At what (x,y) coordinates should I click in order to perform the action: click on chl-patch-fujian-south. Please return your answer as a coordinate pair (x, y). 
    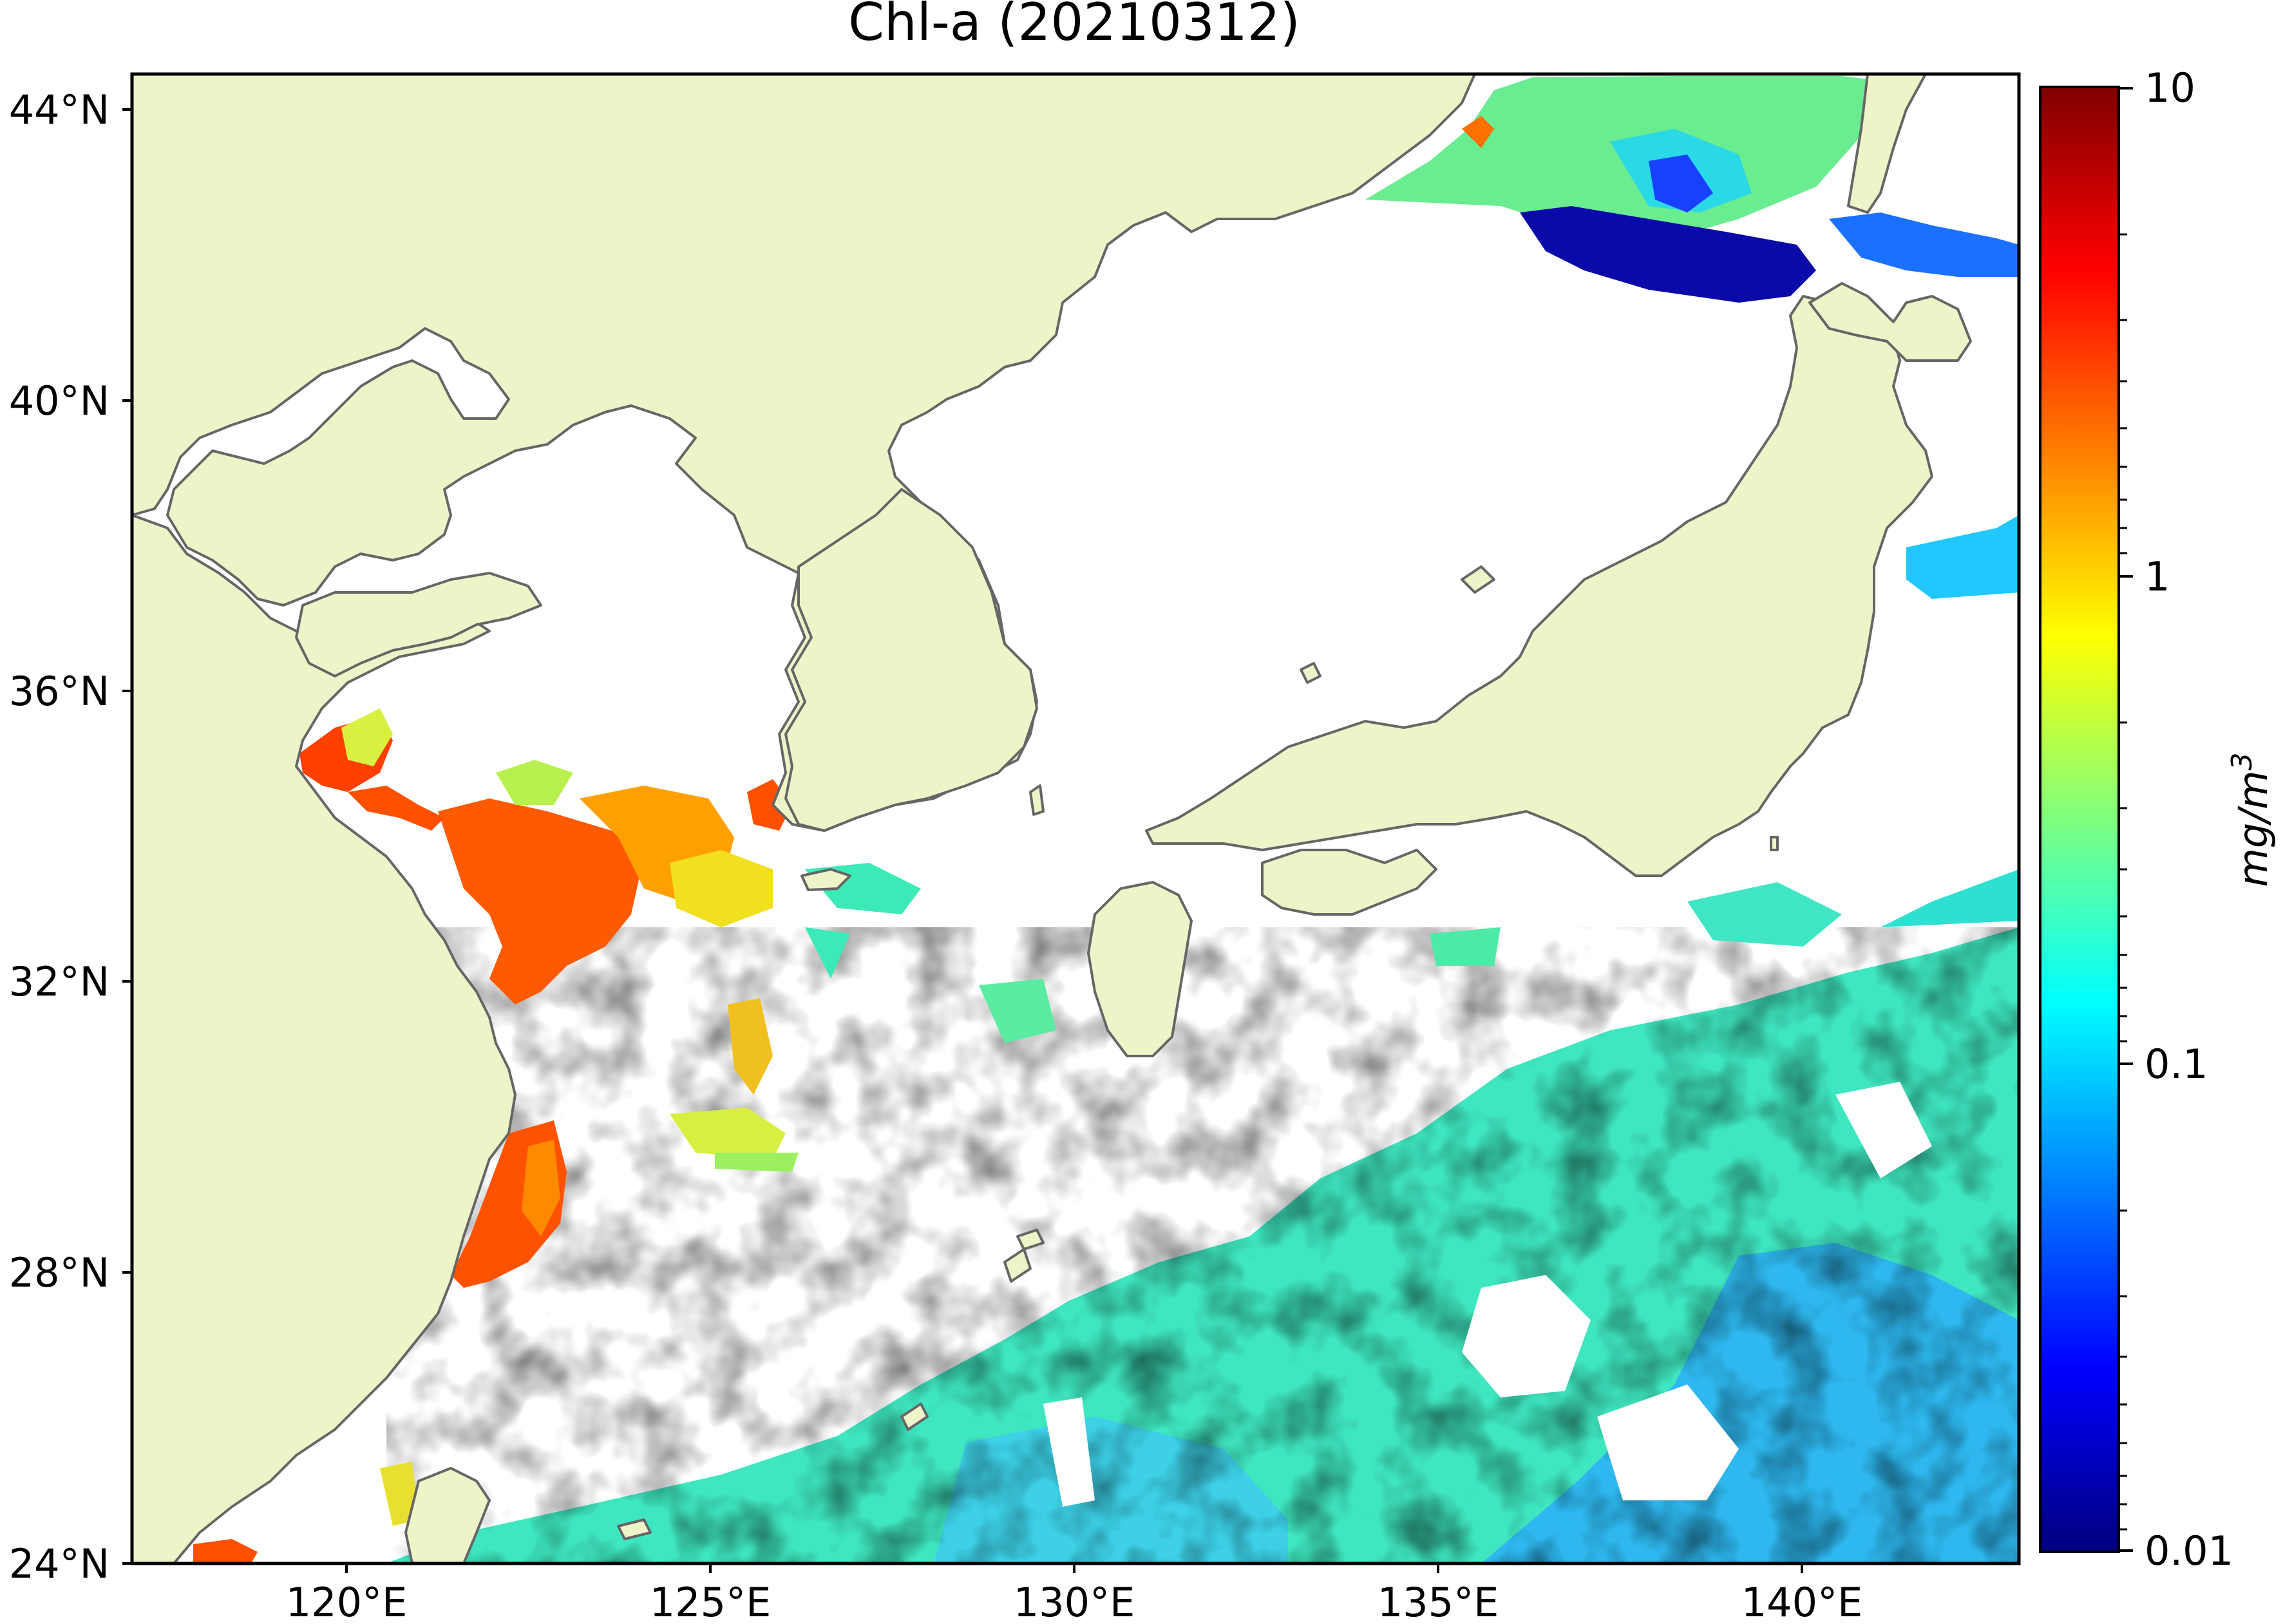
    Looking at the image, I should click on (225, 1551).